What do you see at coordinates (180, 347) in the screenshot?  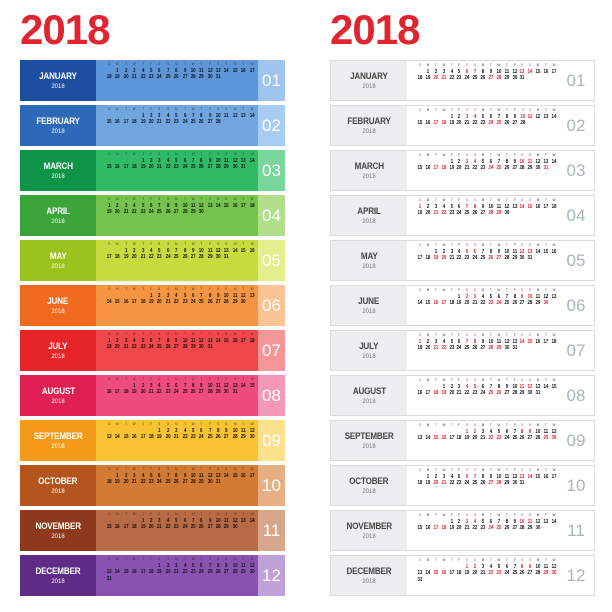 I see `week-row: 19 20 21 22 23 24 25 26 27 28 29 30 31` at bounding box center [180, 347].